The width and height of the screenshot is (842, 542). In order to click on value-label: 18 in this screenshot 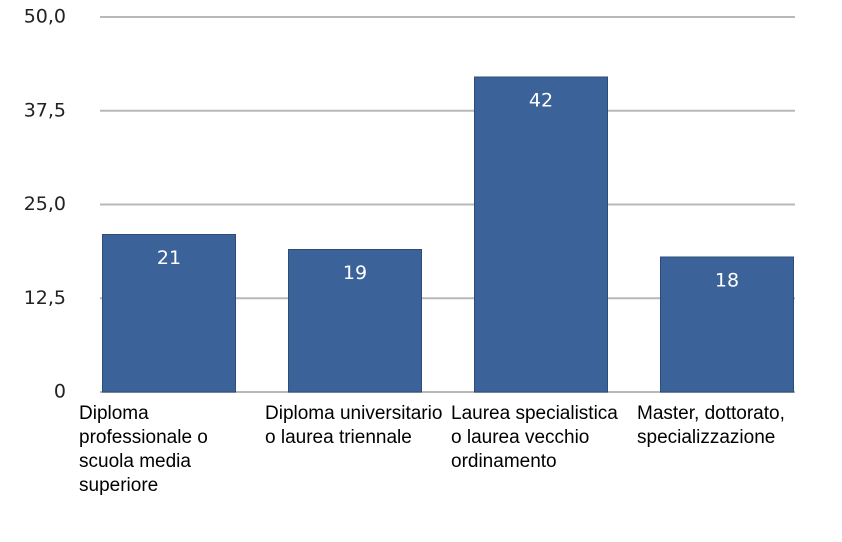, I will do `click(727, 281)`.